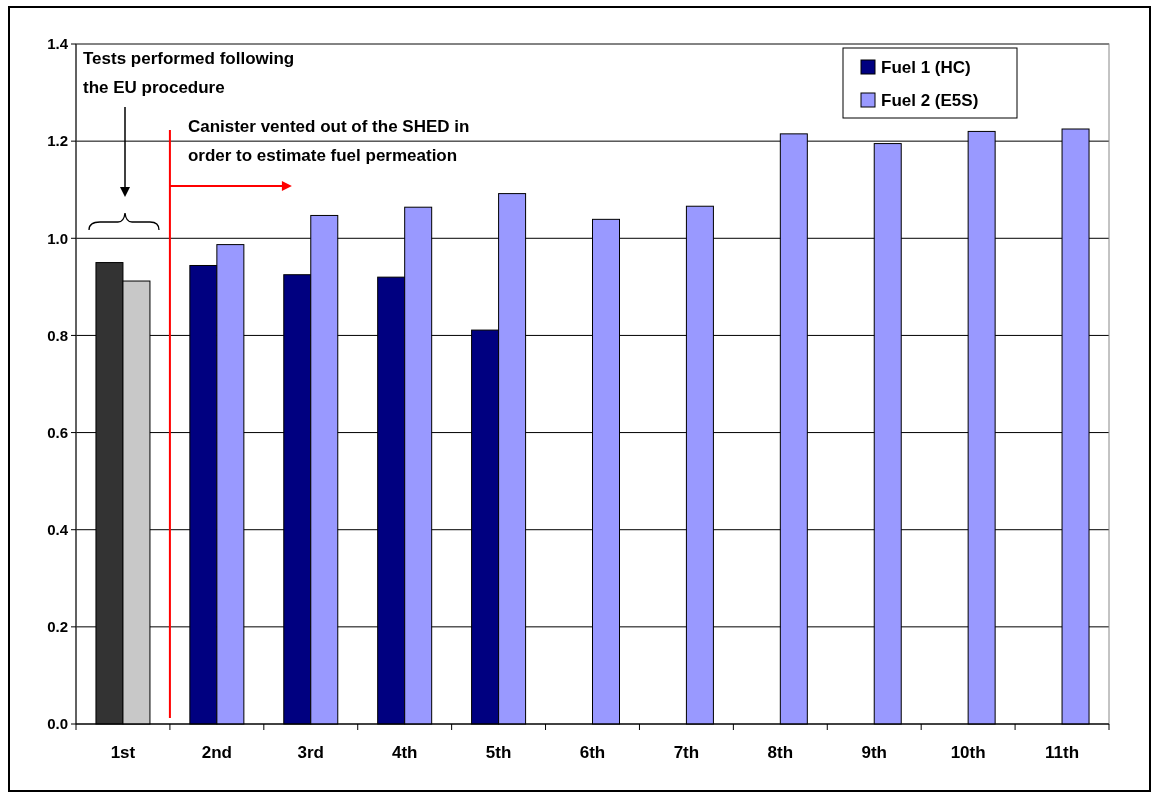  I want to click on x-tick-label: 4th, so click(404, 752).